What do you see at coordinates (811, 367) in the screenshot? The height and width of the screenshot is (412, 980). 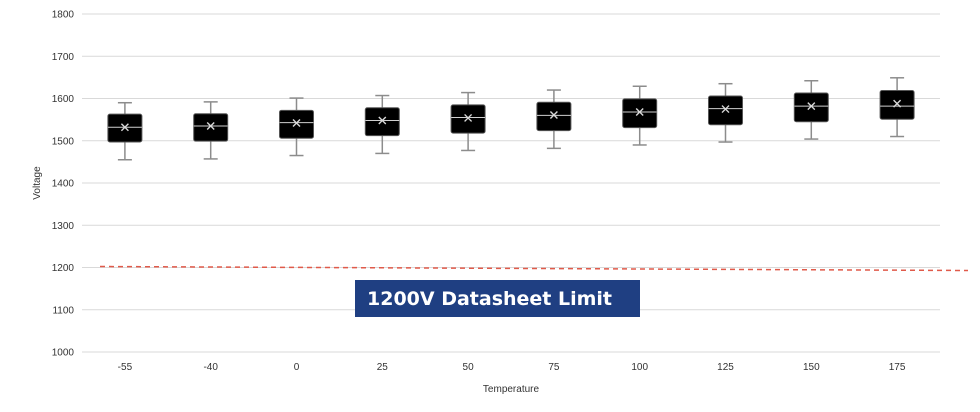 I see `x-tick-label: 150` at bounding box center [811, 367].